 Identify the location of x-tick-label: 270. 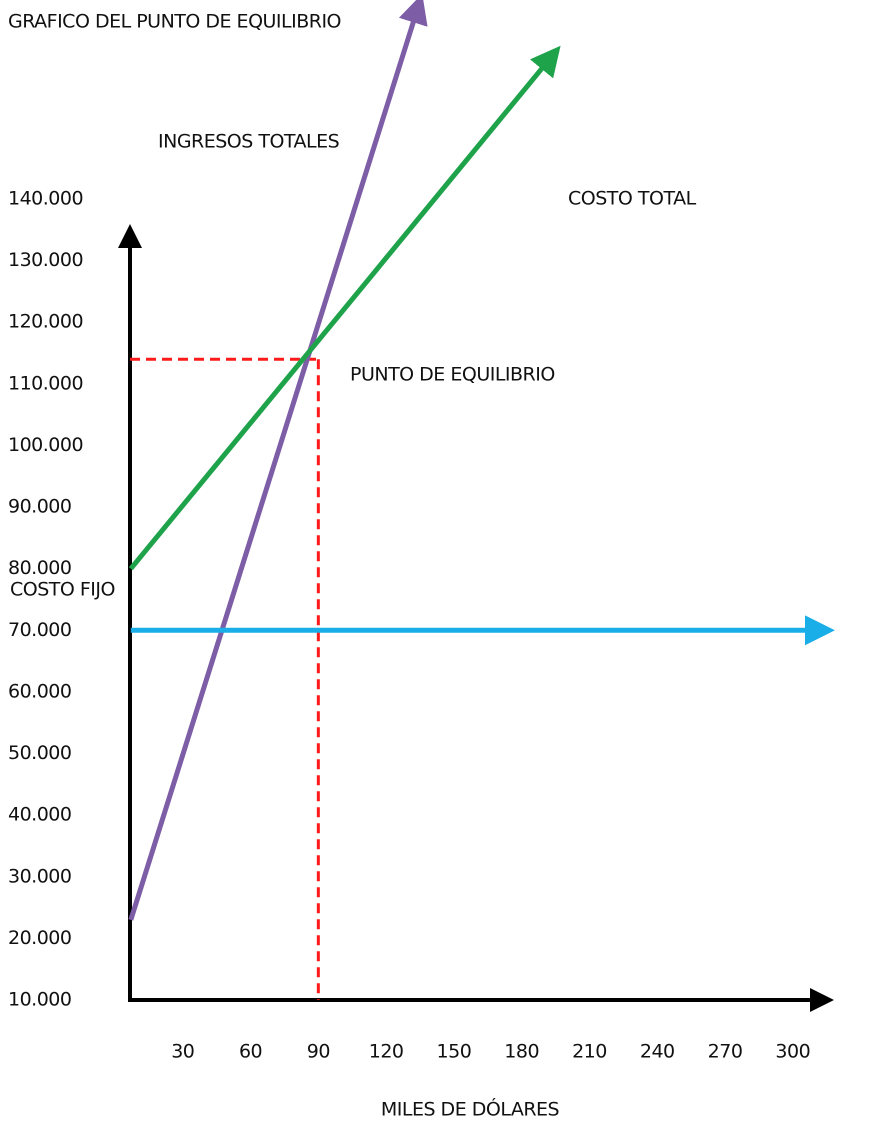
(725, 1052).